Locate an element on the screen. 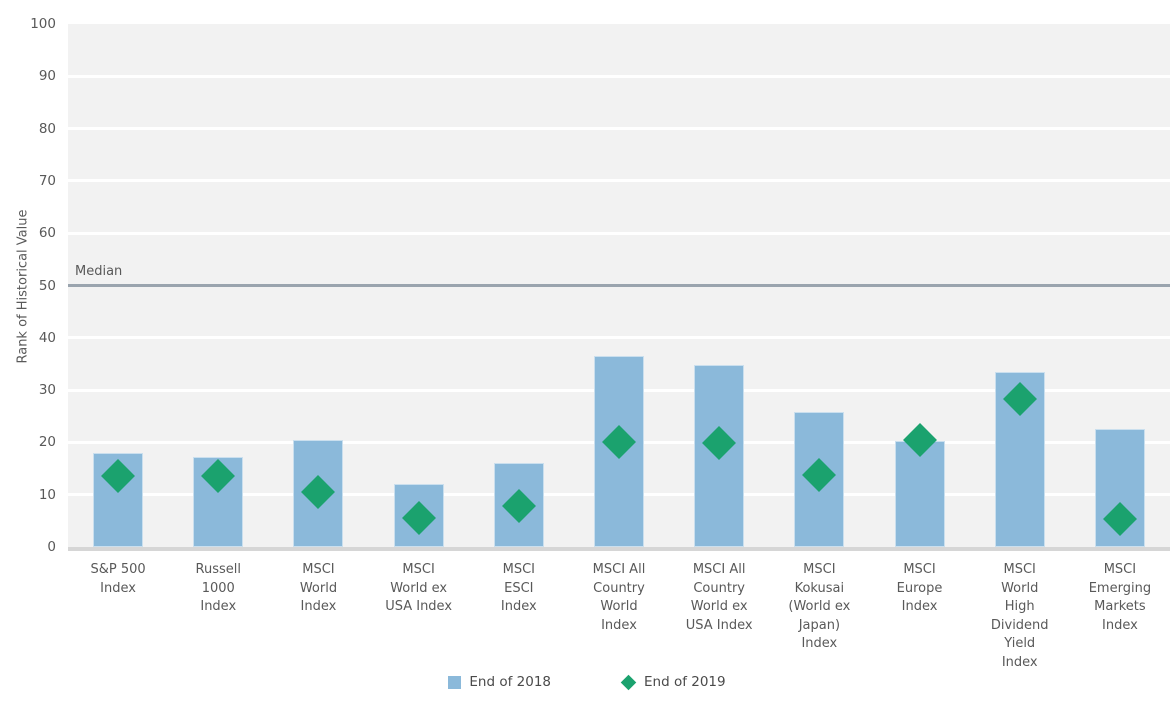 The width and height of the screenshot is (1174, 712). x-category-label-line: 1000 is located at coordinates (218, 588).